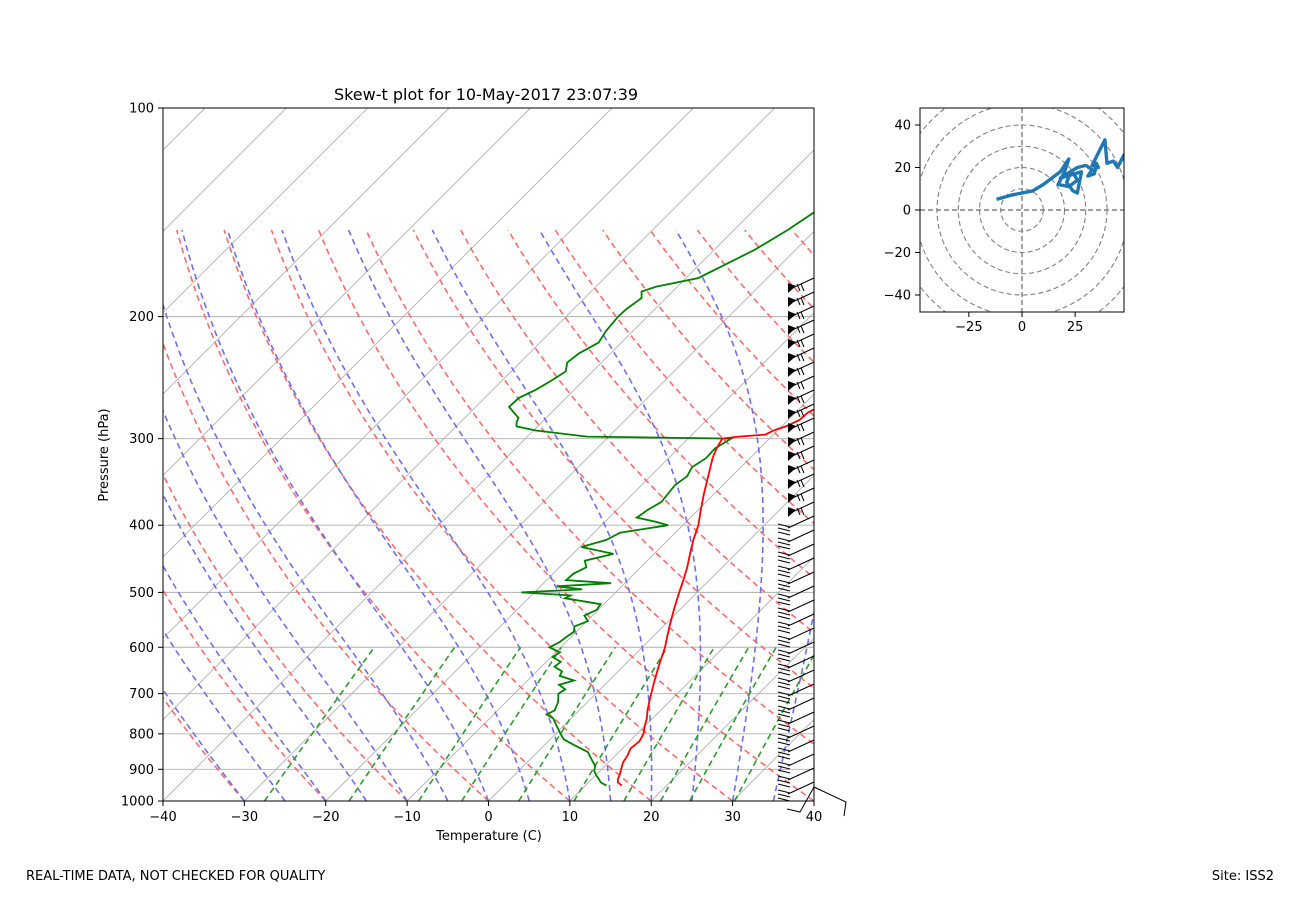 This screenshot has width=1300, height=900. Describe the element at coordinates (141, 694) in the screenshot. I see `y-tick-label: 700` at that location.